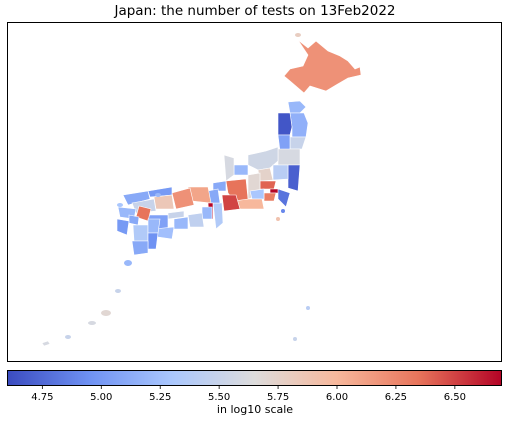 The height and width of the screenshot is (422, 510). I want to click on prefecture-ishikawa, so click(229, 168).